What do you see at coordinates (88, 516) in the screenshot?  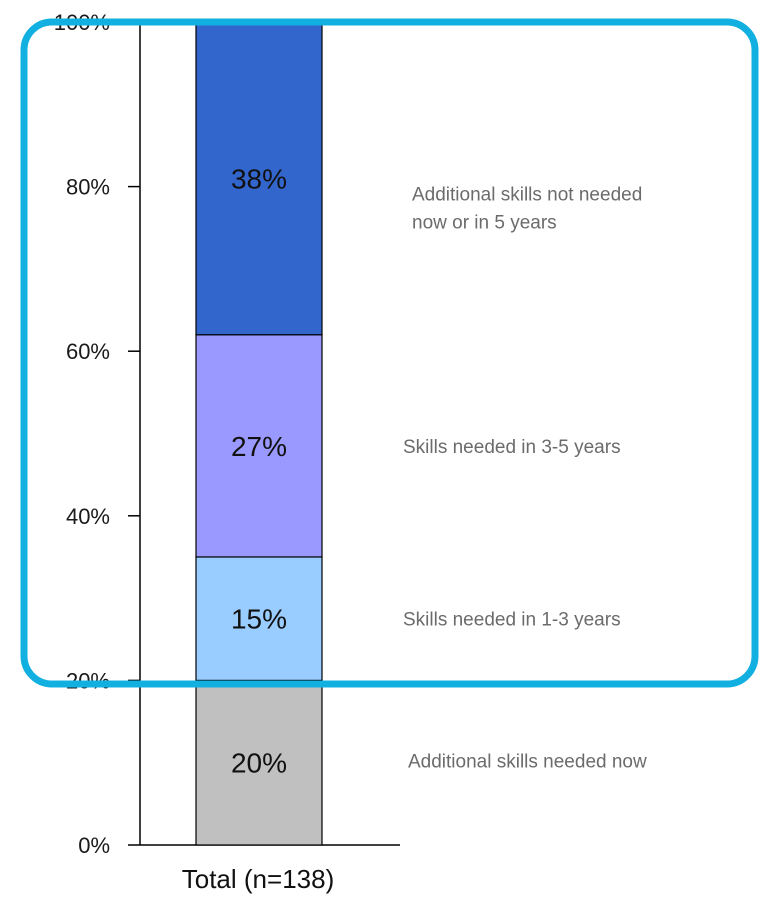 I see `y-tick-label: 40%` at bounding box center [88, 516].